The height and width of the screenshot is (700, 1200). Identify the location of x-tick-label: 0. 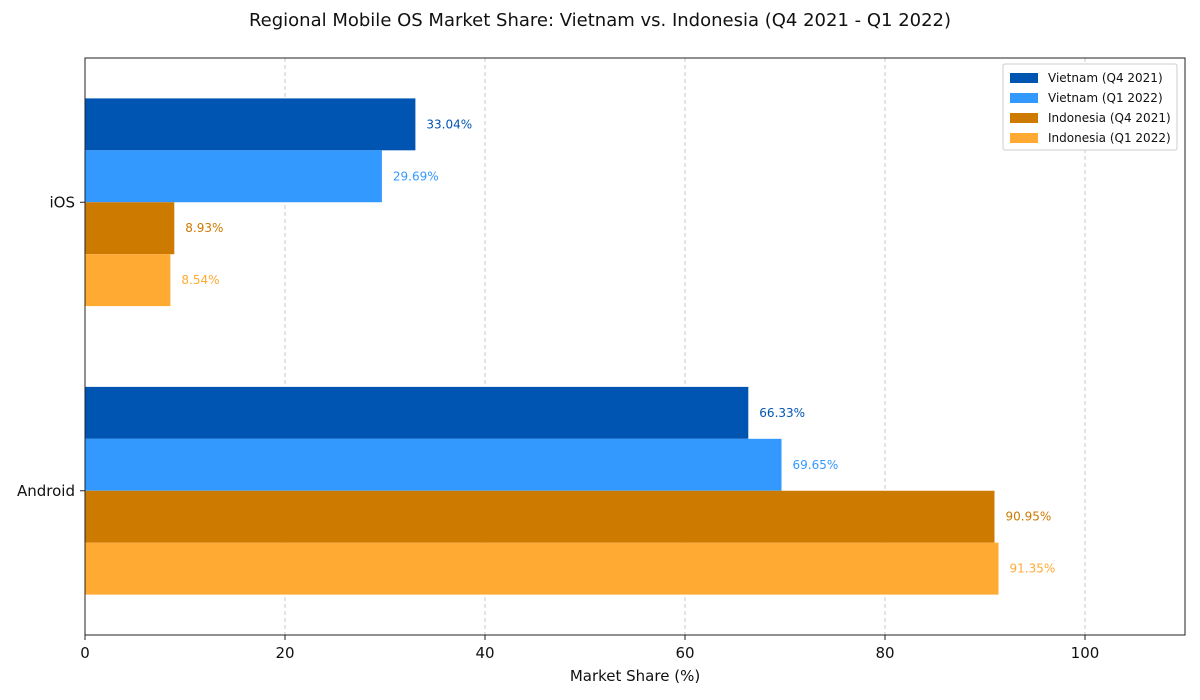
(85, 653).